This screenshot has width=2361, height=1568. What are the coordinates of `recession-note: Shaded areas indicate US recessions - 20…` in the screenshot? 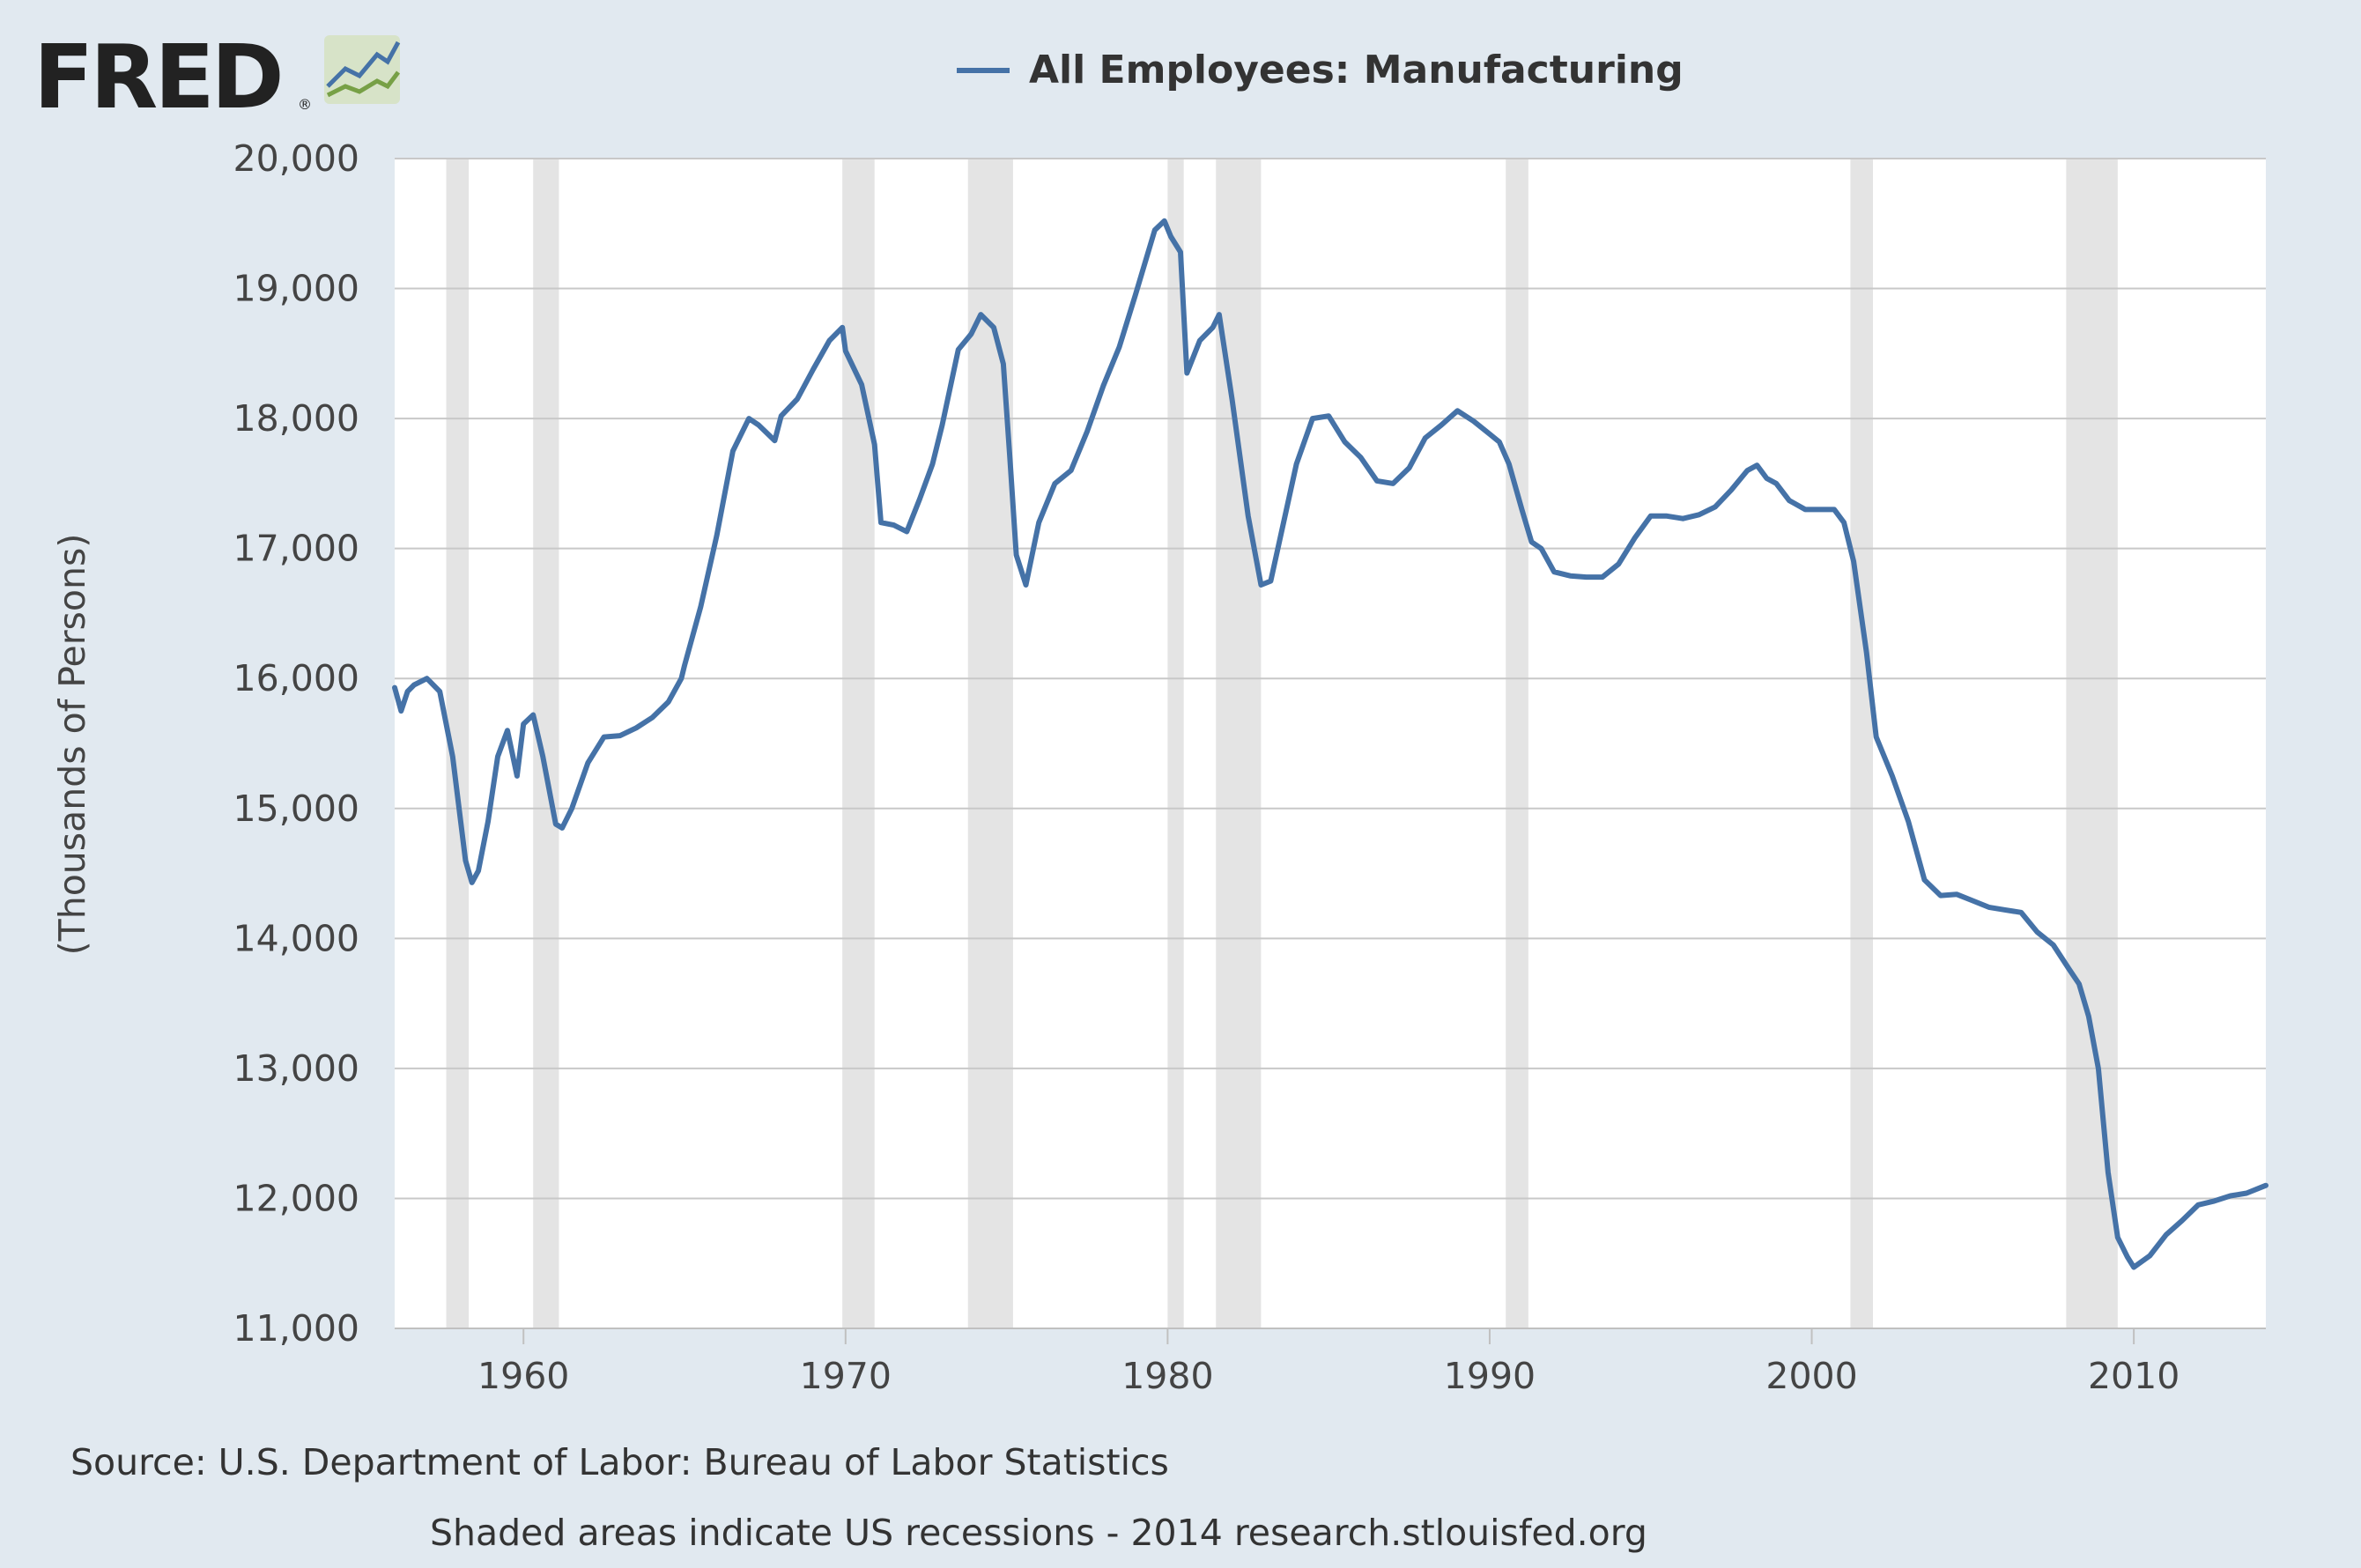 It's located at (1038, 1533).